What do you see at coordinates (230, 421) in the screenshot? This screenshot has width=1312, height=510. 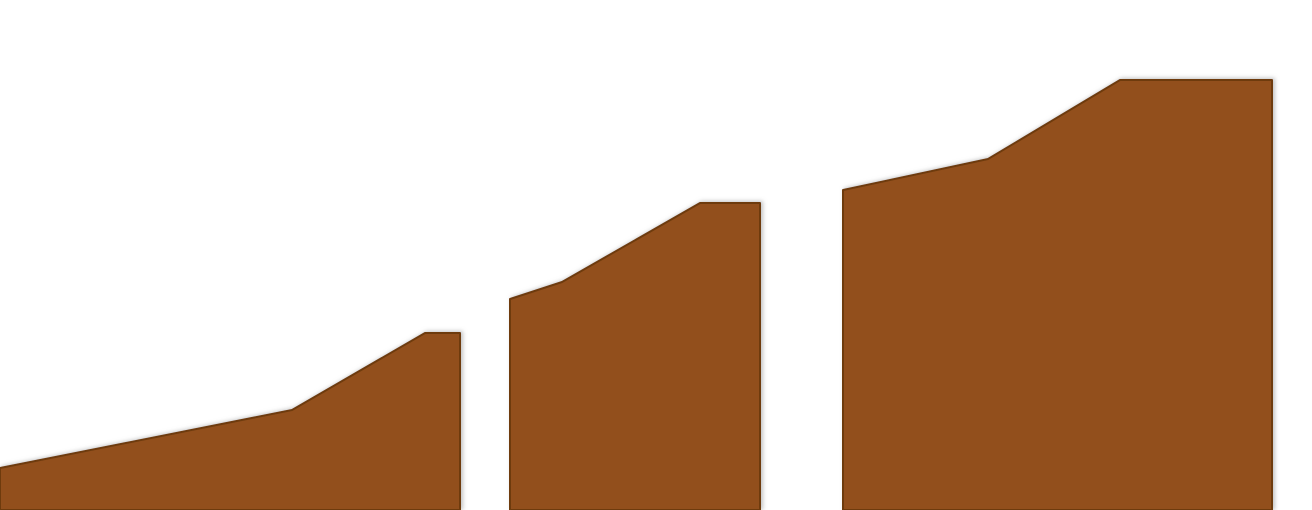 I see `left-brown-block` at bounding box center [230, 421].